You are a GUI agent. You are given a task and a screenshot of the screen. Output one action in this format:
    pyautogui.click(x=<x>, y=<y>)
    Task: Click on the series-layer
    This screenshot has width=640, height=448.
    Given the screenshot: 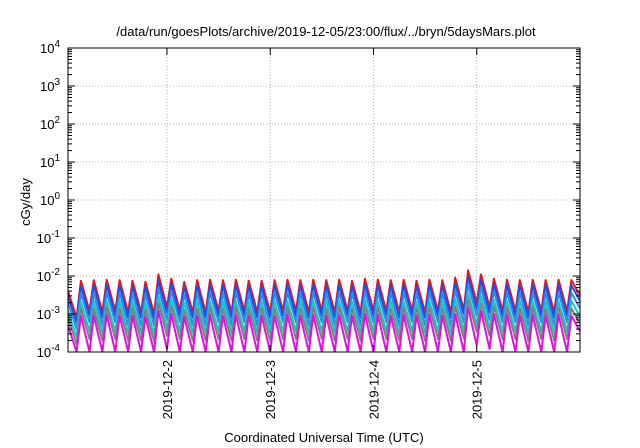 What is the action you would take?
    pyautogui.click(x=324, y=310)
    